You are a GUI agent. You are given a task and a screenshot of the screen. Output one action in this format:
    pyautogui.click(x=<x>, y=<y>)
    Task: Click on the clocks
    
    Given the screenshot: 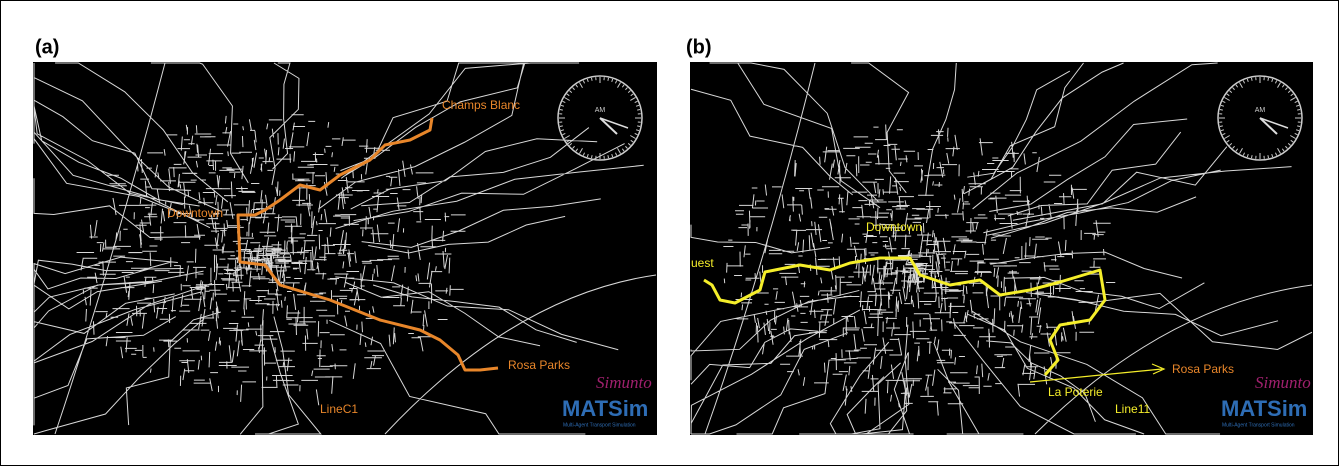 What is the action you would take?
    pyautogui.click(x=930, y=118)
    